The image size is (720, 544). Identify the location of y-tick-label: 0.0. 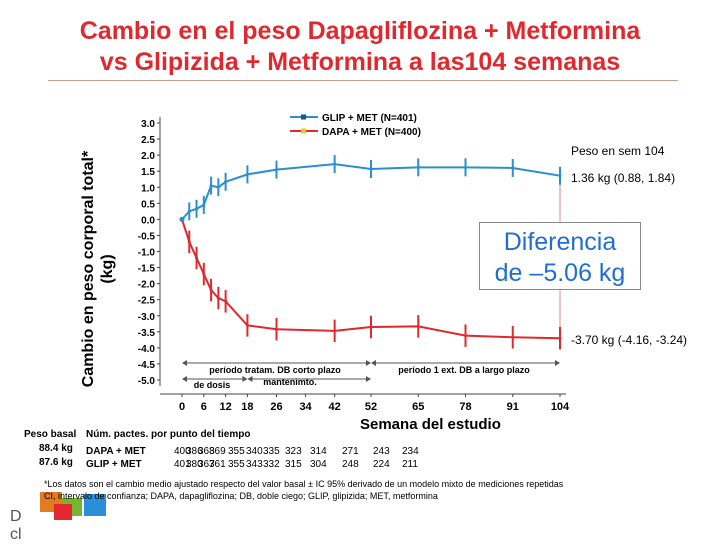
(148, 220).